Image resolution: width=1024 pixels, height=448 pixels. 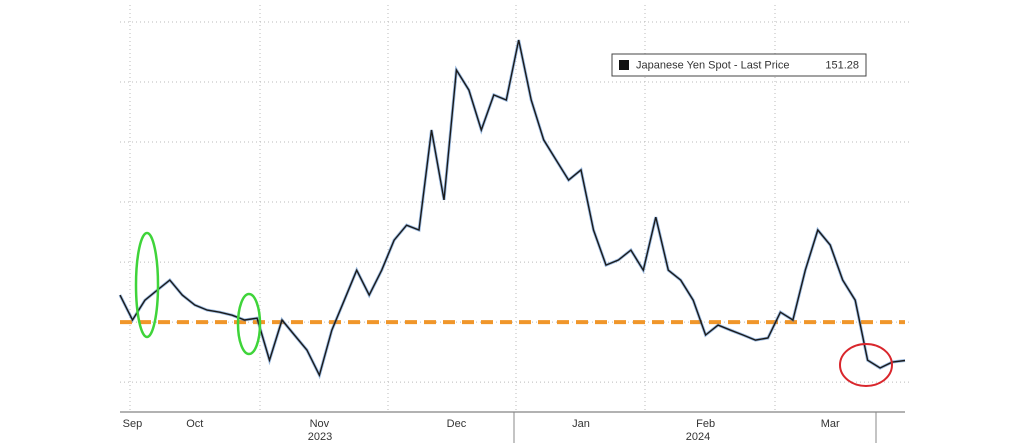 I want to click on x-tick-label: Feb, so click(x=705, y=424).